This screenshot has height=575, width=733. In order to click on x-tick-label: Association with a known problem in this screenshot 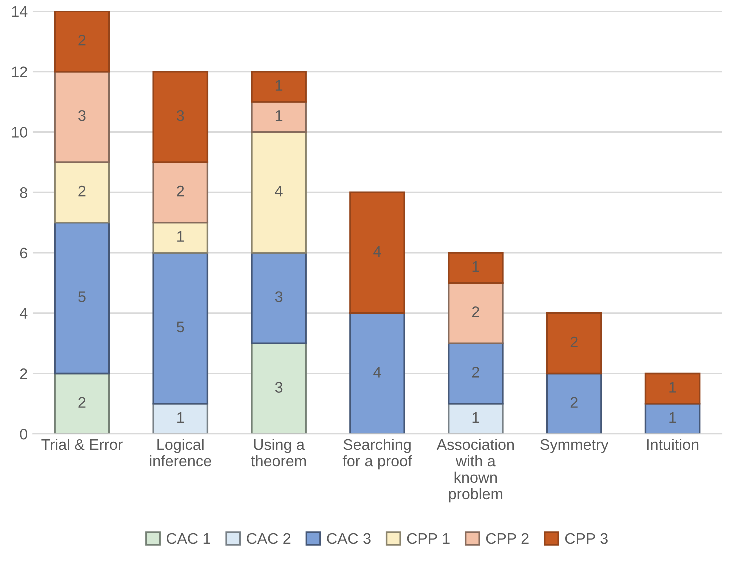, I will do `click(475, 470)`.